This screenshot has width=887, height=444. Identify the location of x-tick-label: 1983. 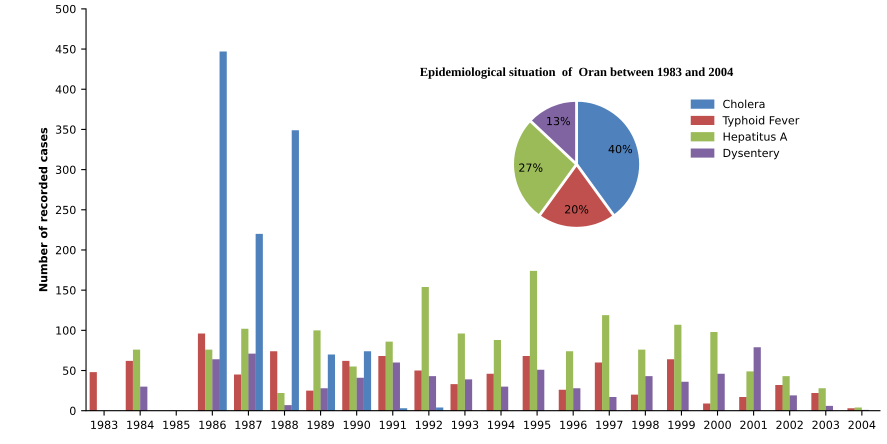
(104, 425).